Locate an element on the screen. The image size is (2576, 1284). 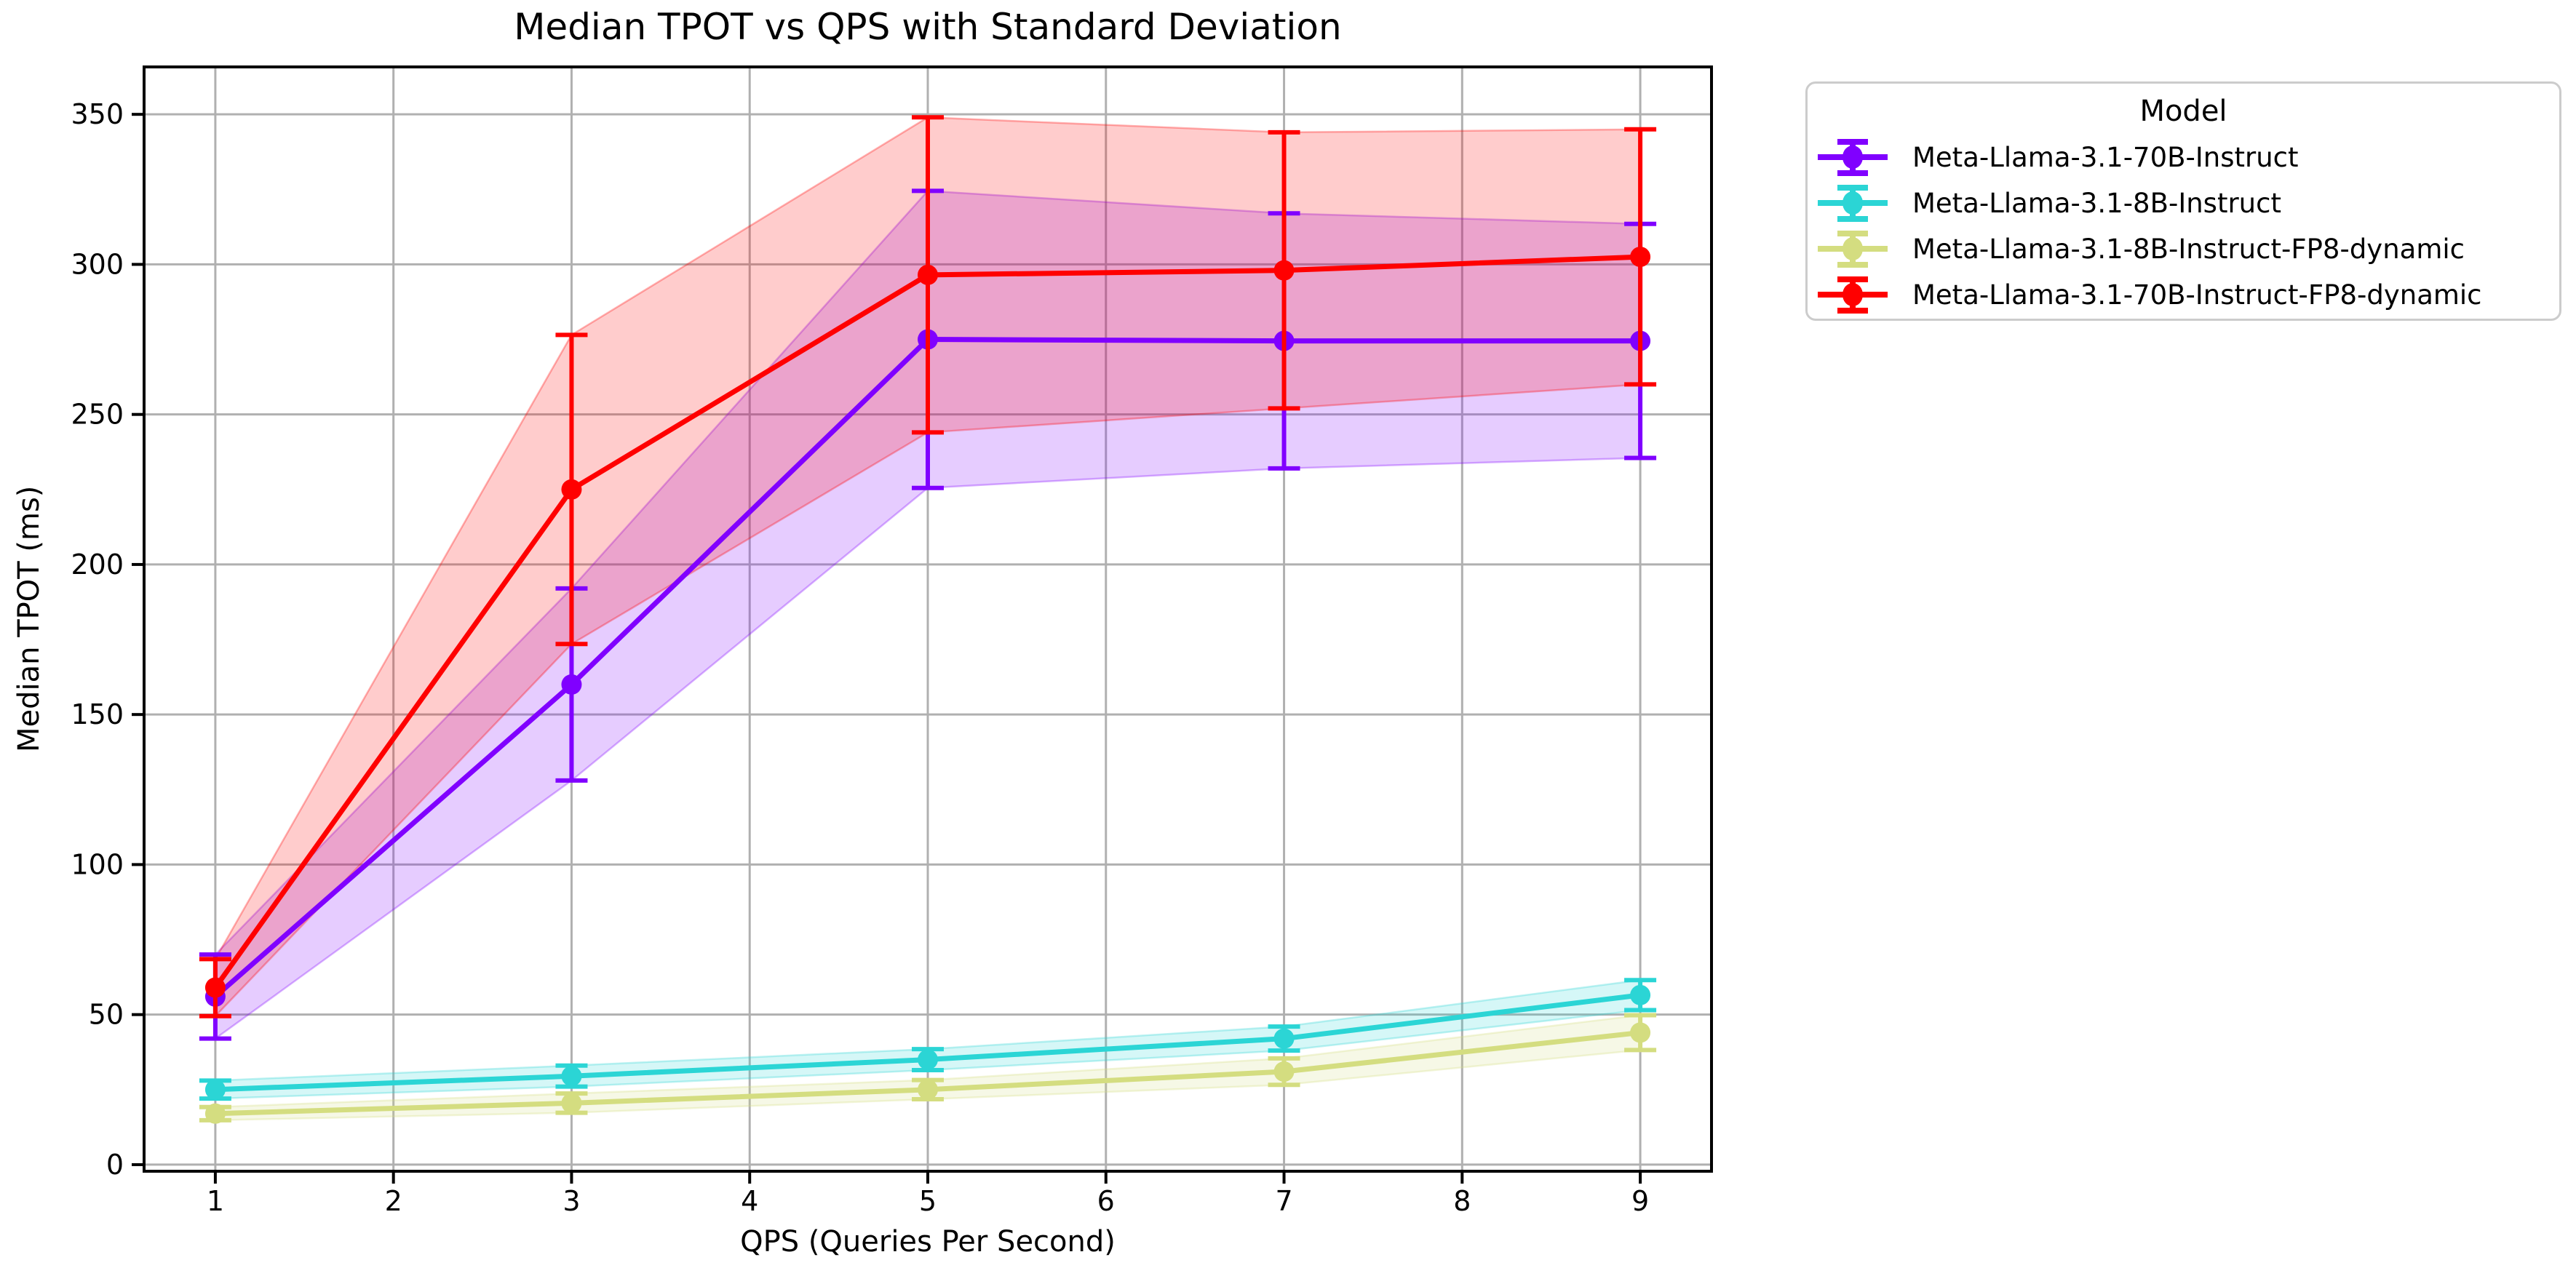
legend-item: Meta-Llama-3.1-8B-Instruct-FP8-dynamic is located at coordinates (2183, 249).